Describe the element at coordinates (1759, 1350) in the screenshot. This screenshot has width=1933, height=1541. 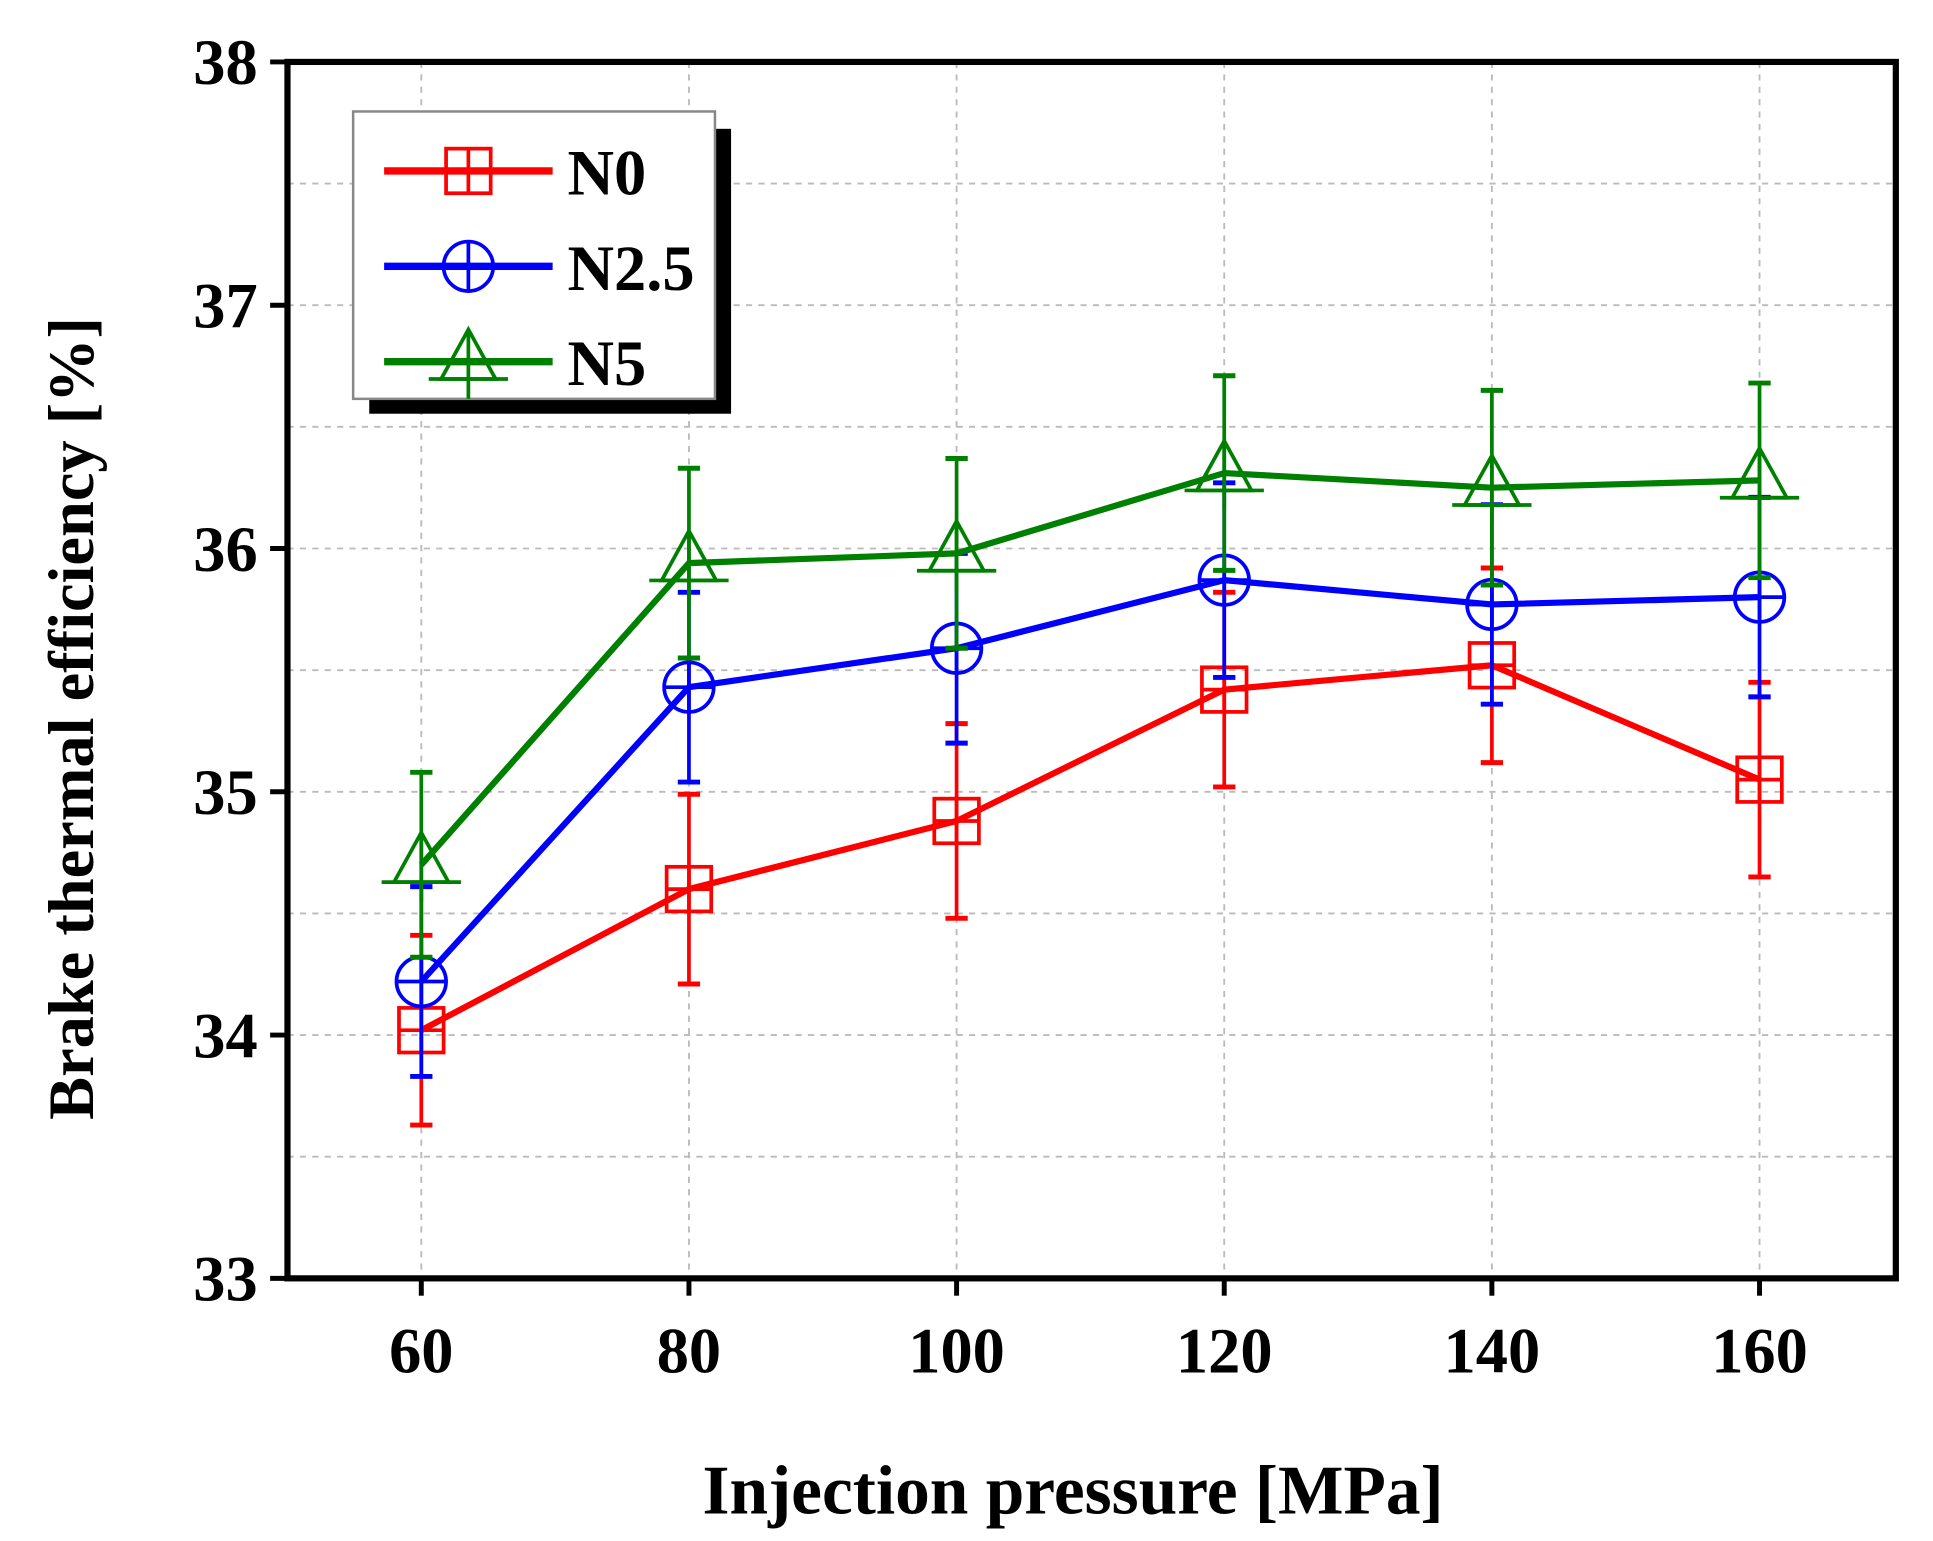
I see `x-tick-label: 160` at that location.